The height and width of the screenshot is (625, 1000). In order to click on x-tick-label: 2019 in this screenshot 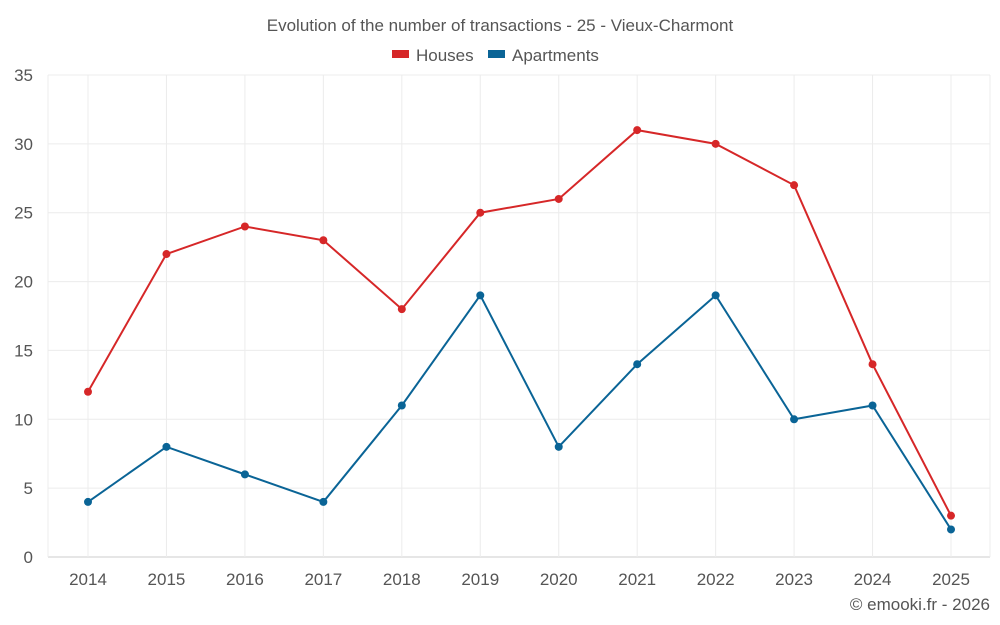, I will do `click(480, 579)`.